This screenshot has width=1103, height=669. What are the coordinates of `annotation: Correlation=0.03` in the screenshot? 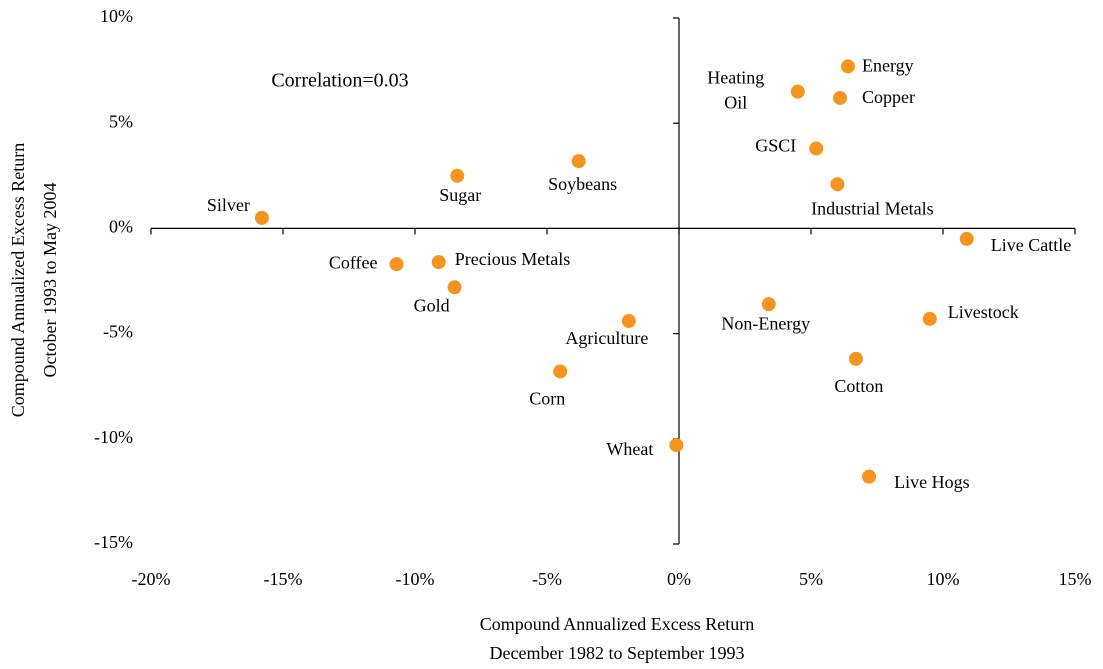 It's located at (339, 81).